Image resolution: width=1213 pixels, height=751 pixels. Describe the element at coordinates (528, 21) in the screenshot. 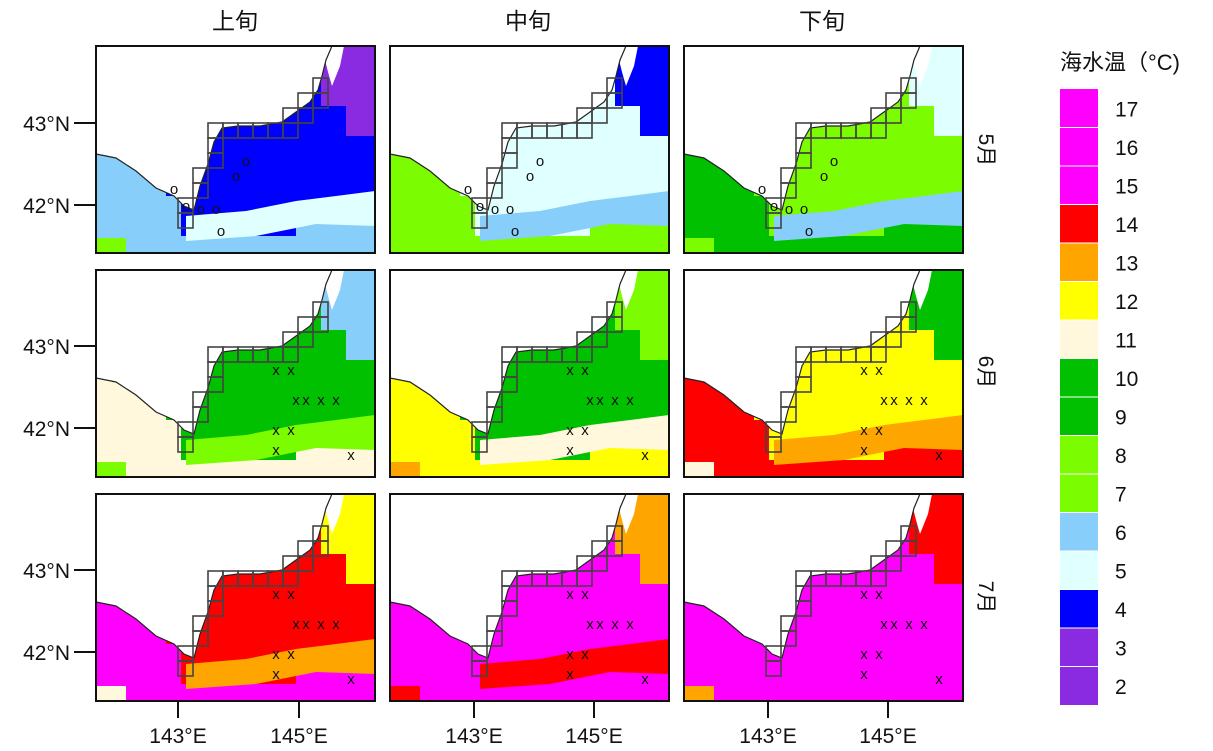

I see `column-header-mid: 中旬` at that location.